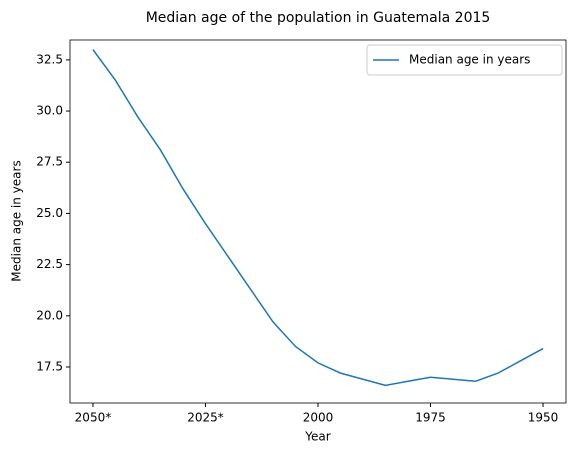 This screenshot has height=455, width=576. I want to click on x-tick-label: 2025*, so click(205, 418).